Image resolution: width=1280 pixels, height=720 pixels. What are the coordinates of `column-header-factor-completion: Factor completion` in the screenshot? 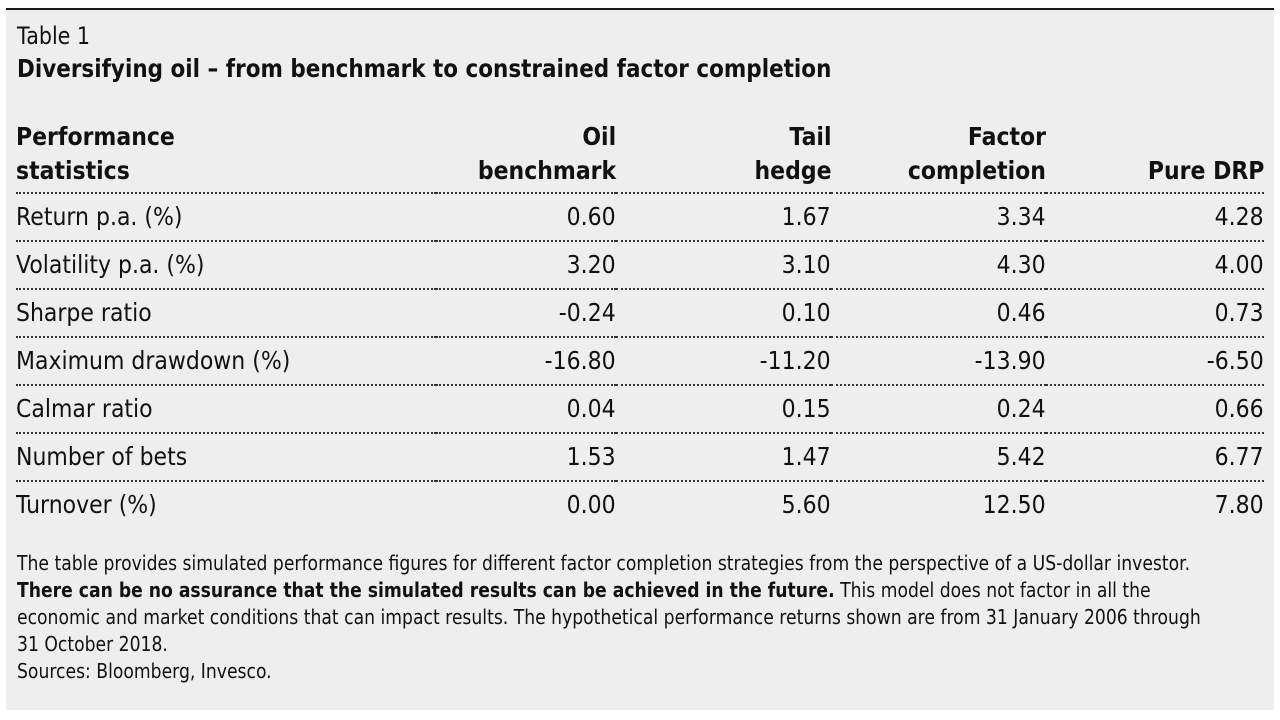 It's located at (938, 157).